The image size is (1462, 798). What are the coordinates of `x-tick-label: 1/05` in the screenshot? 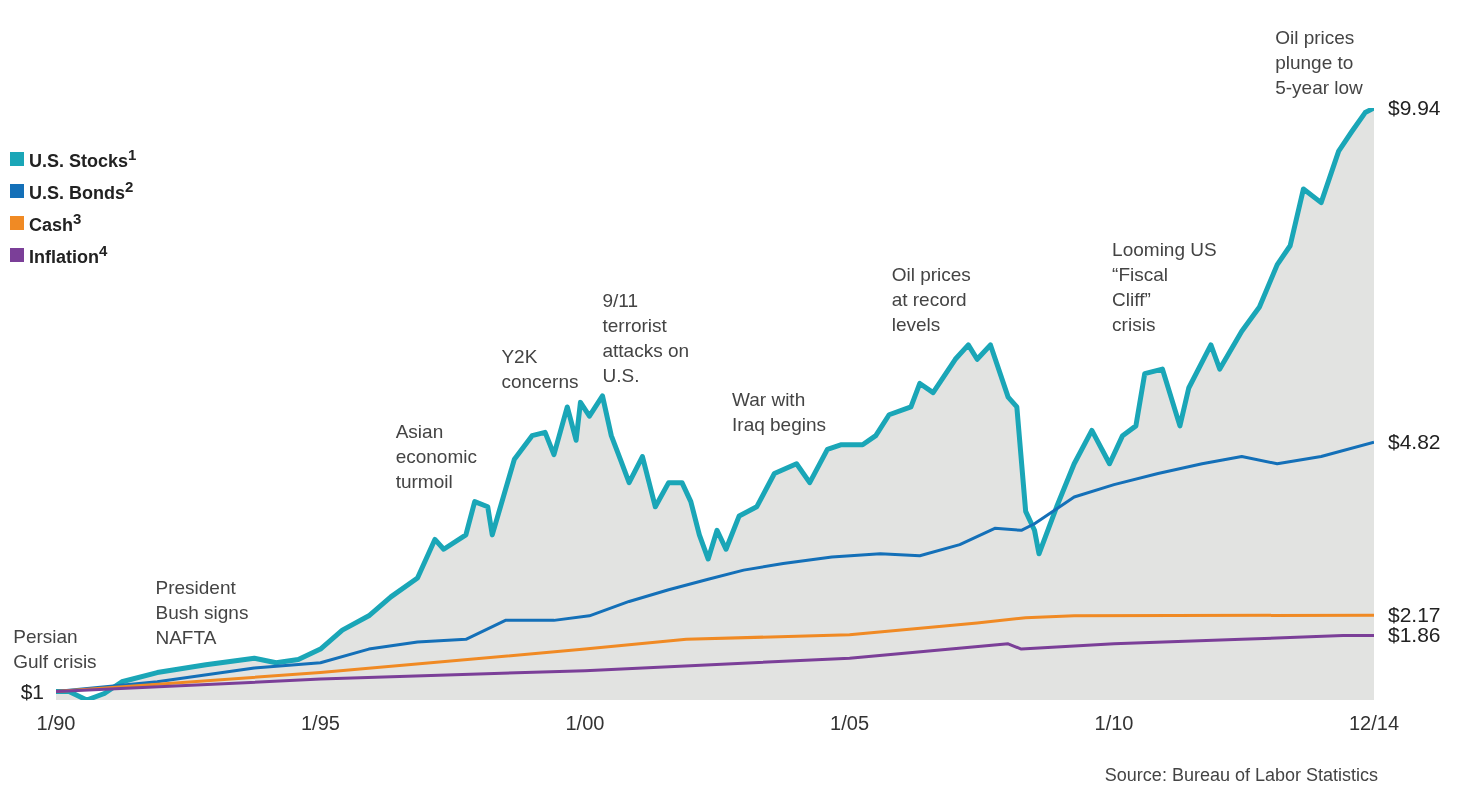 It's located at (850, 723).